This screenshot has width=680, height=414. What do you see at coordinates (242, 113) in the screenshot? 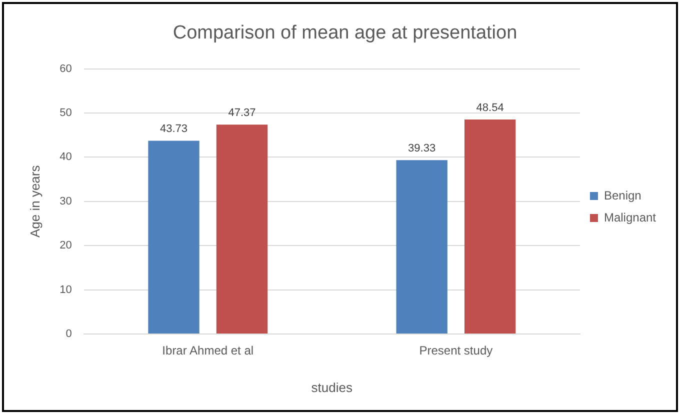
I see `data-label: 47.37` at bounding box center [242, 113].